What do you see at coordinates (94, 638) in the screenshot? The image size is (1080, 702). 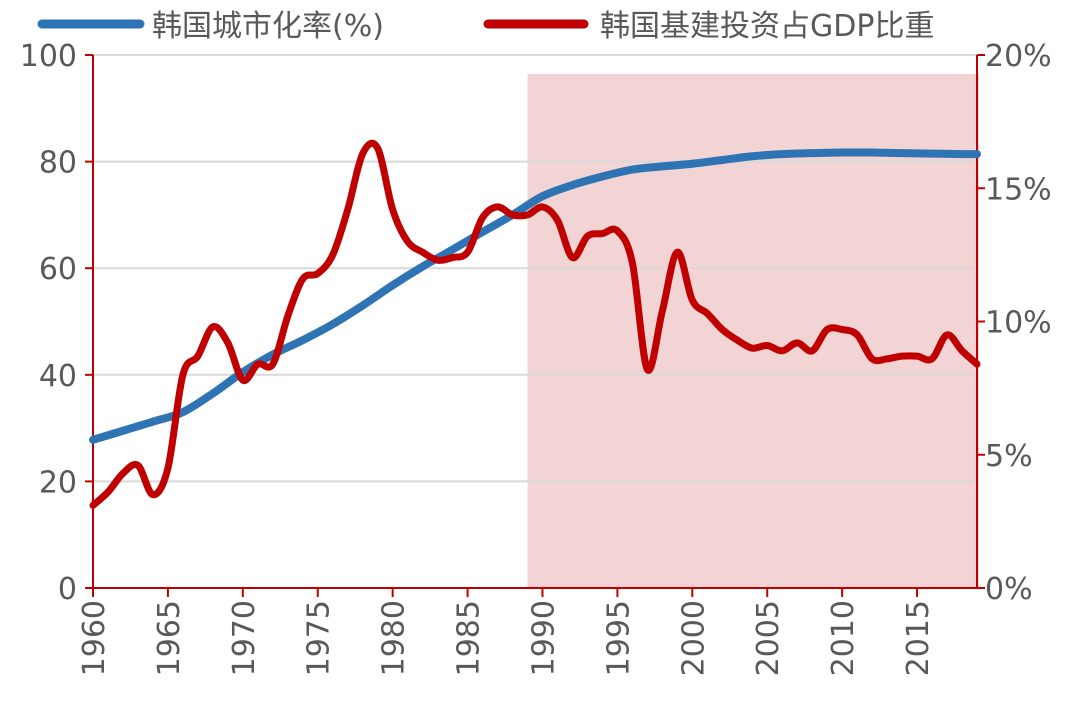 I see `x-tick-label: 1960` at bounding box center [94, 638].